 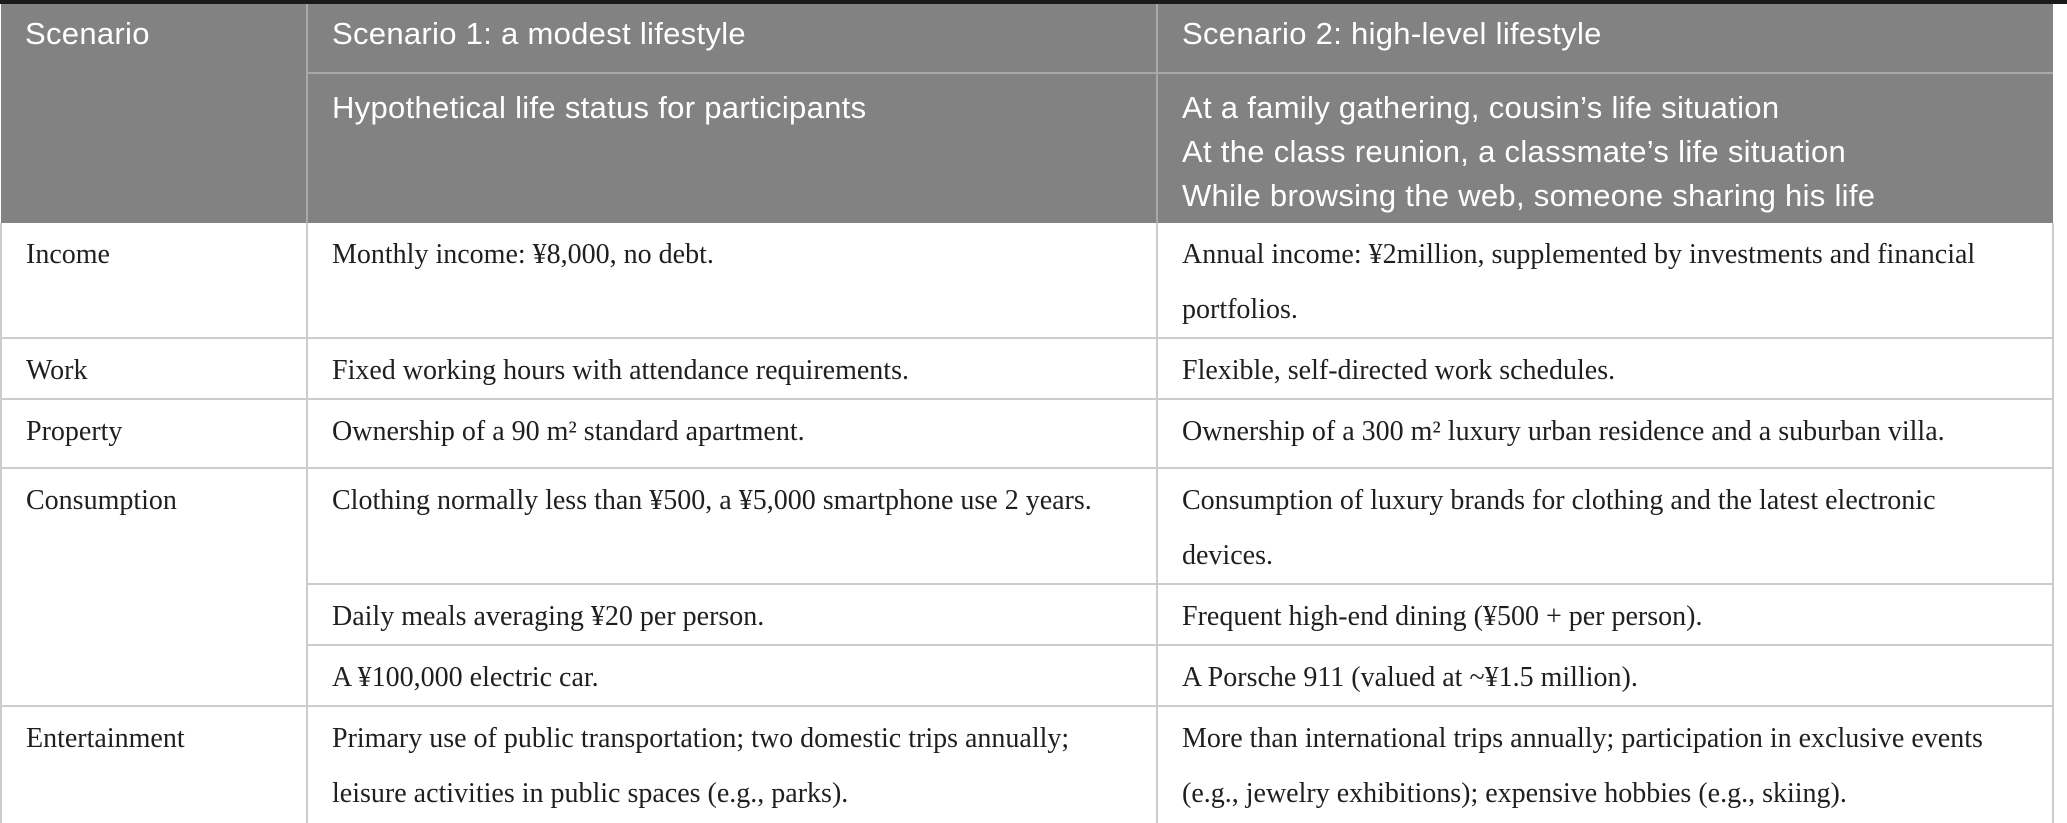 I want to click on cell-property-scenario1: Ownership of a 90 m² standard apartment., so click(x=732, y=433).